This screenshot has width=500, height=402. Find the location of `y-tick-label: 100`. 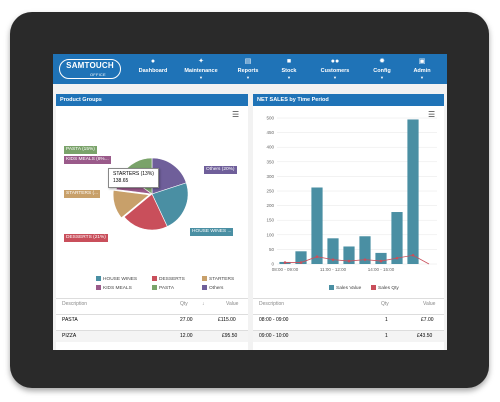

y-tick-label: 100 is located at coordinates (270, 234).